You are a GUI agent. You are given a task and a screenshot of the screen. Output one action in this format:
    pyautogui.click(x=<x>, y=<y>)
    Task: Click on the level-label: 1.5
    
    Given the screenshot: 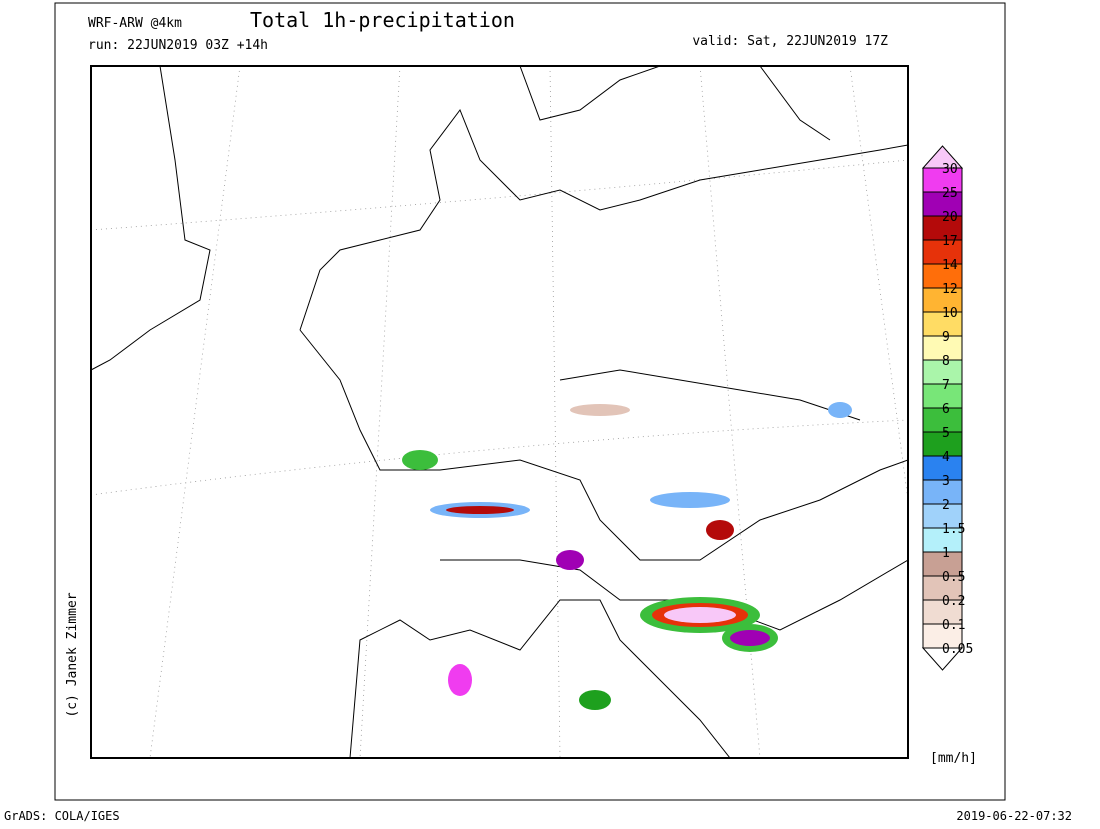 What is the action you would take?
    pyautogui.click(x=953, y=529)
    